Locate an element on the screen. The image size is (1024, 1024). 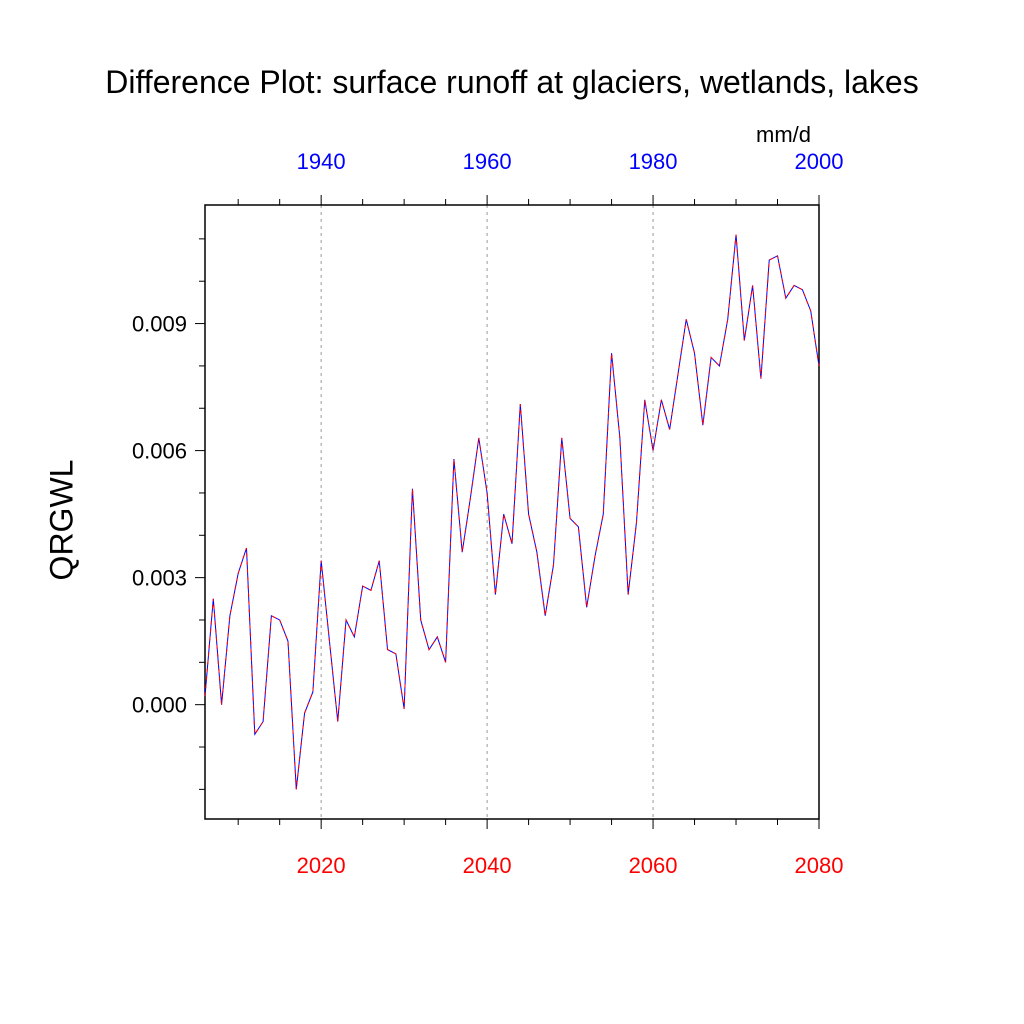
units-label: mm/d is located at coordinates (783, 134).